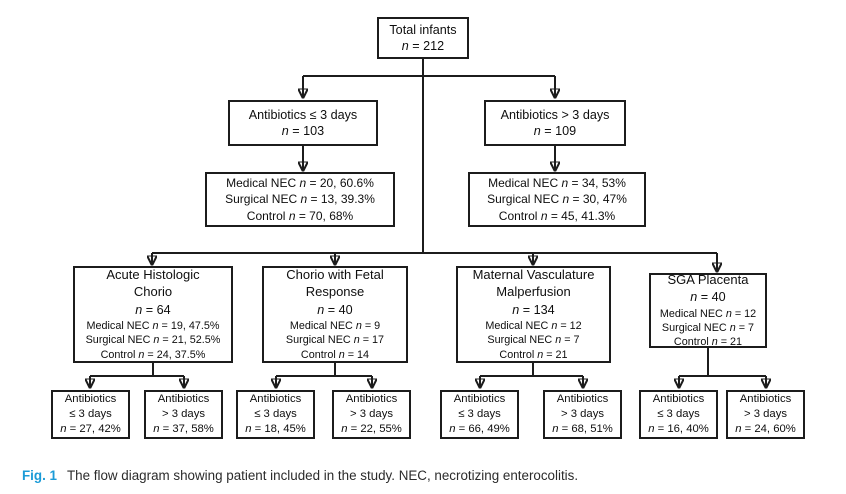 The height and width of the screenshot is (494, 846). I want to click on node-detail-line: Surgical NEC n = 17, so click(335, 340).